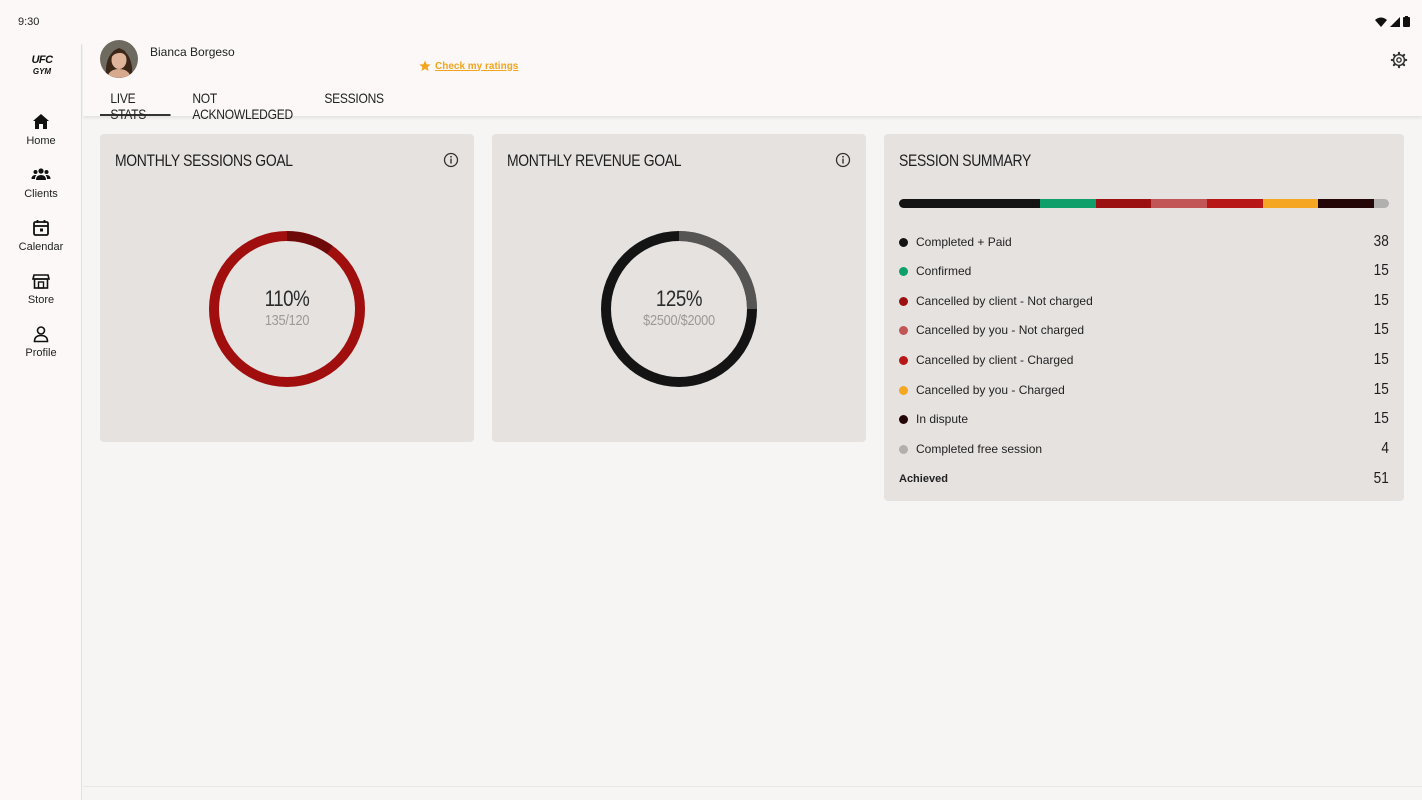  I want to click on wifi-icon, so click(1381, 22).